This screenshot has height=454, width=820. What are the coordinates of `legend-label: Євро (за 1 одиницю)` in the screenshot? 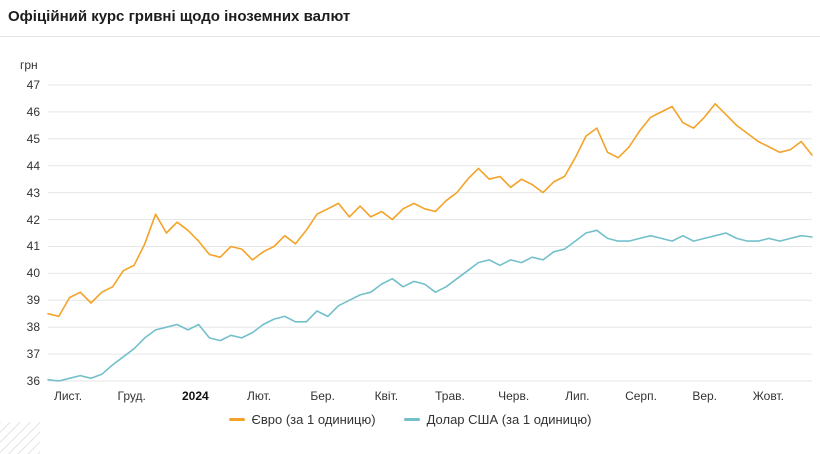 It's located at (313, 419).